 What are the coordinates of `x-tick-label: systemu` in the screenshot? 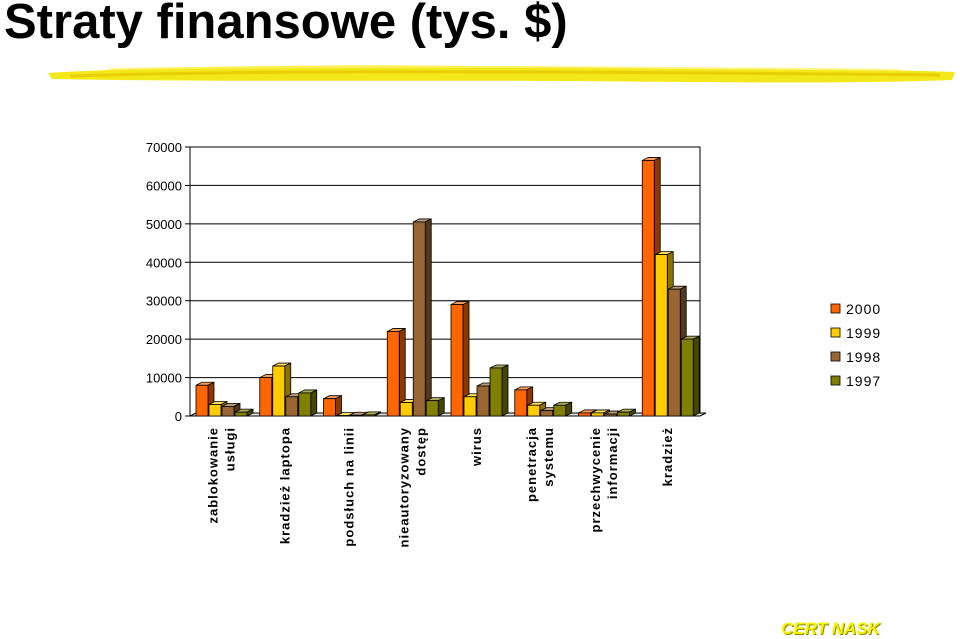 It's located at (548, 457).